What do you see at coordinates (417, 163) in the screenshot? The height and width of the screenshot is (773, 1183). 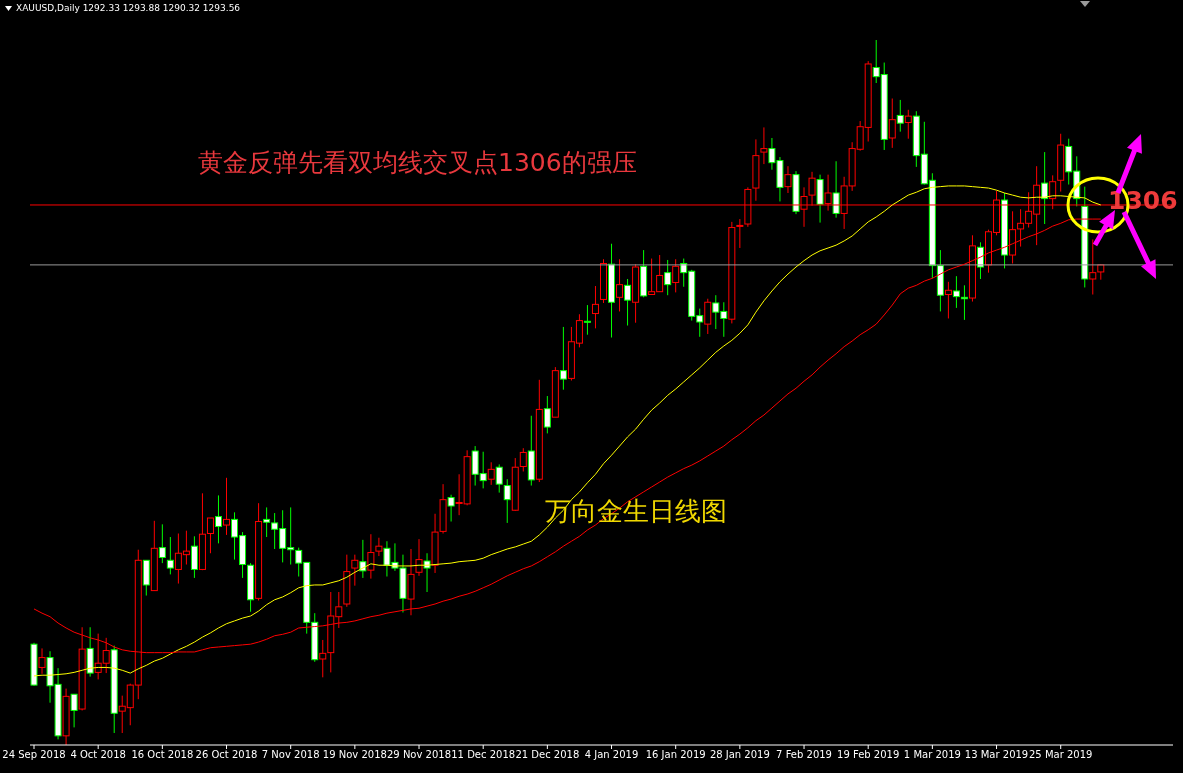 I see `text: 黄金反弹先看双均线交叉点1306的强压` at bounding box center [417, 163].